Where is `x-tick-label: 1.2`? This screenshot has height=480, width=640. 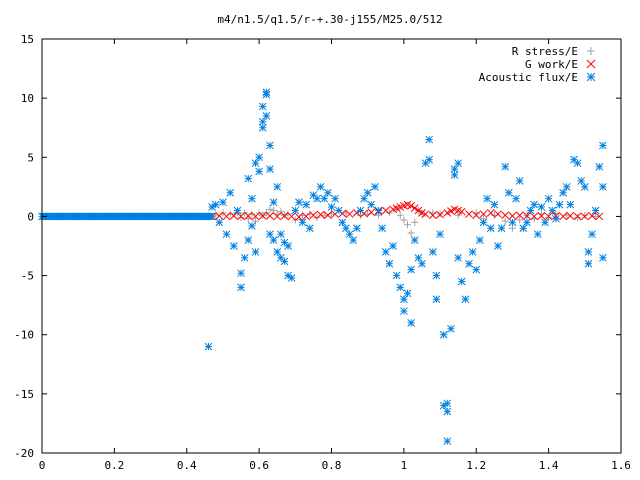
x-tick-label: 1.2 is located at coordinates (476, 465).